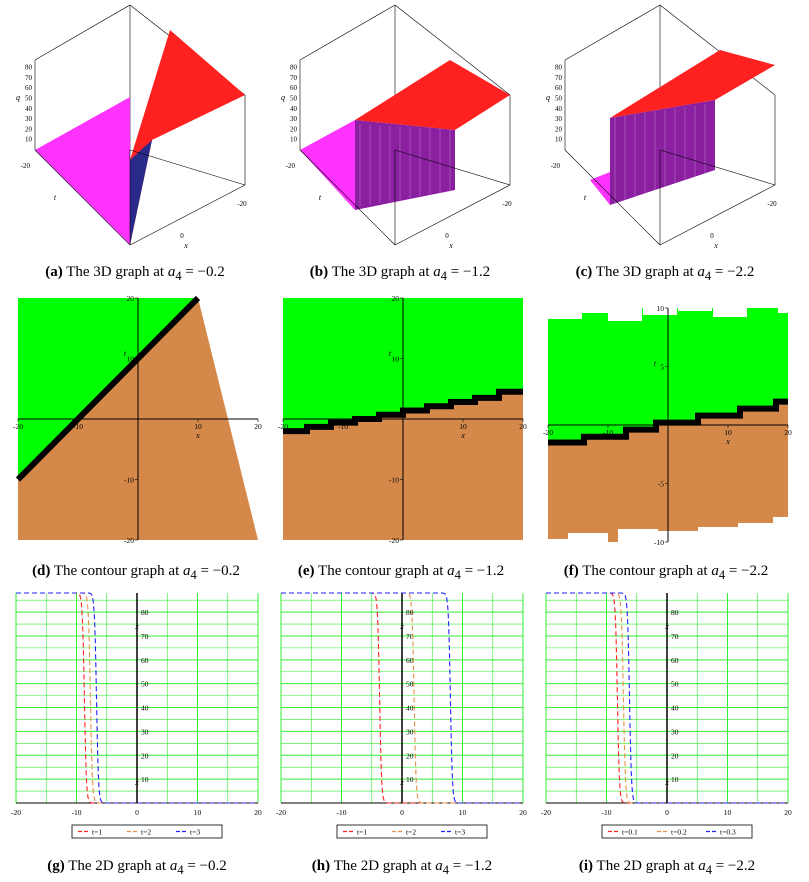 This screenshot has height=882, width=809. What do you see at coordinates (29, 68) in the screenshot?
I see `z-tick-label: 80` at bounding box center [29, 68].